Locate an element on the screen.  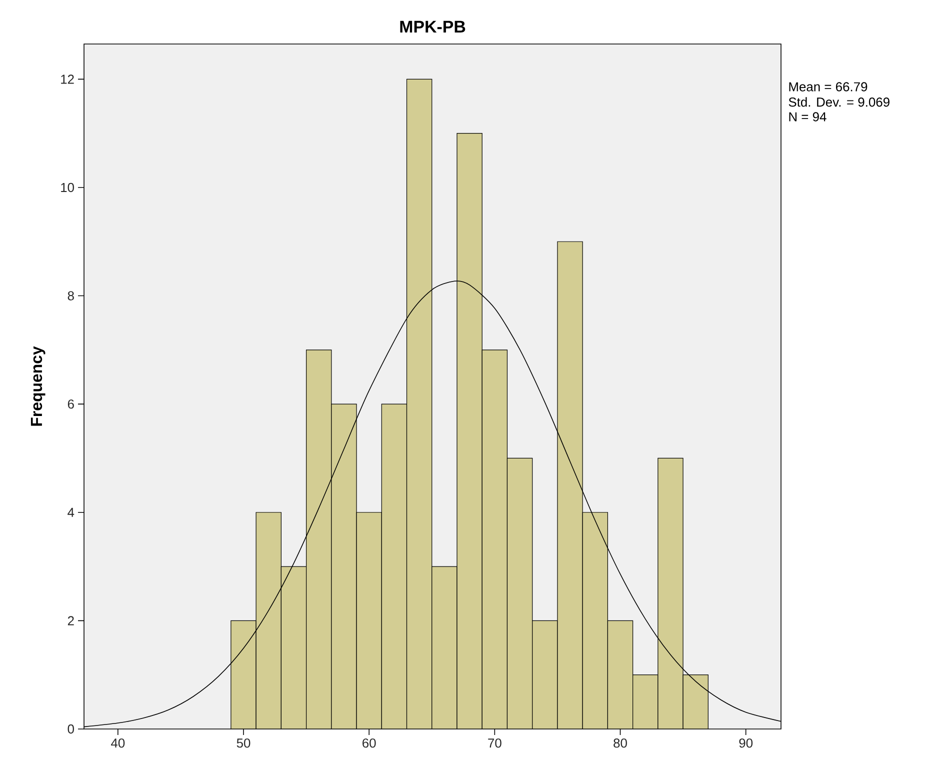
text: Std. Dev. = 9.069 is located at coordinates (839, 102).